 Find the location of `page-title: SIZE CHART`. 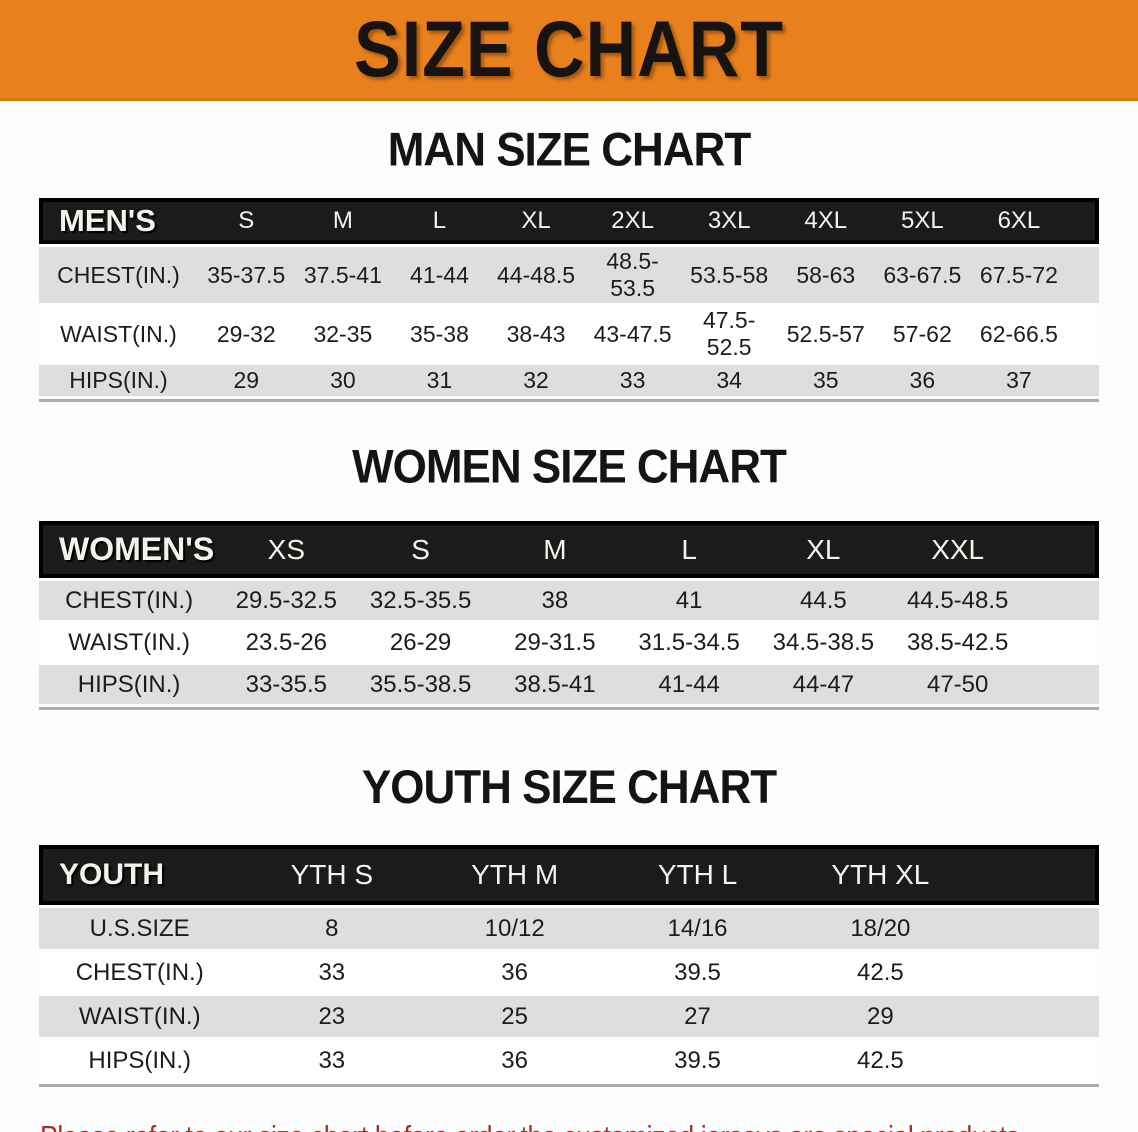

page-title: SIZE CHART is located at coordinates (569, 49).